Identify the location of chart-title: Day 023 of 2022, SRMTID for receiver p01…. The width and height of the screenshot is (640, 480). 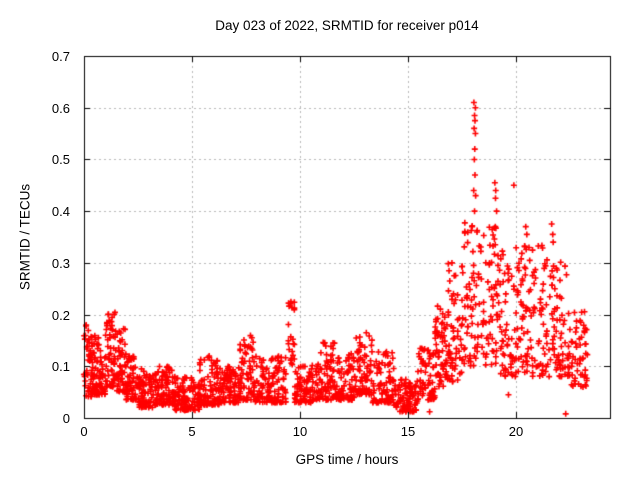
(347, 25).